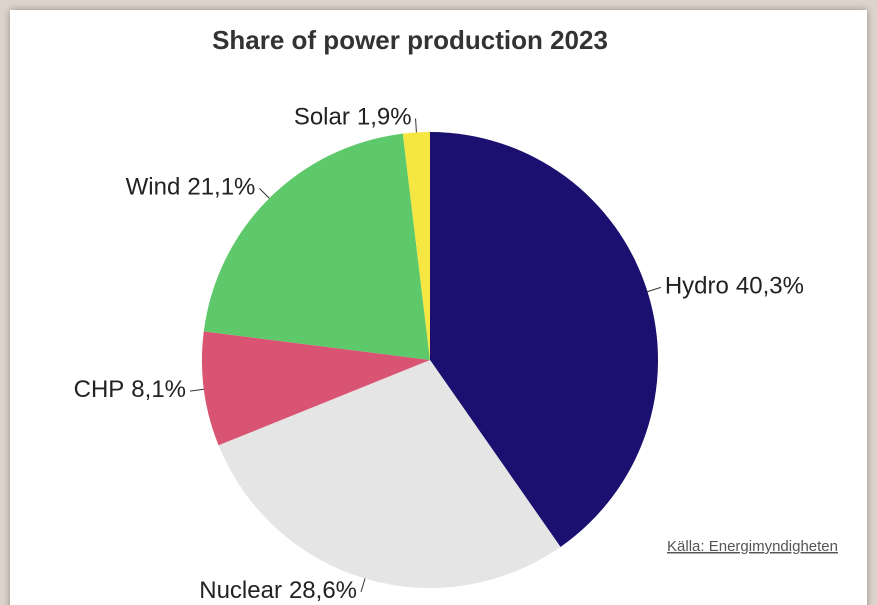  Describe the element at coordinates (130, 389) in the screenshot. I see `slice-label: CHP 8,1%` at that location.